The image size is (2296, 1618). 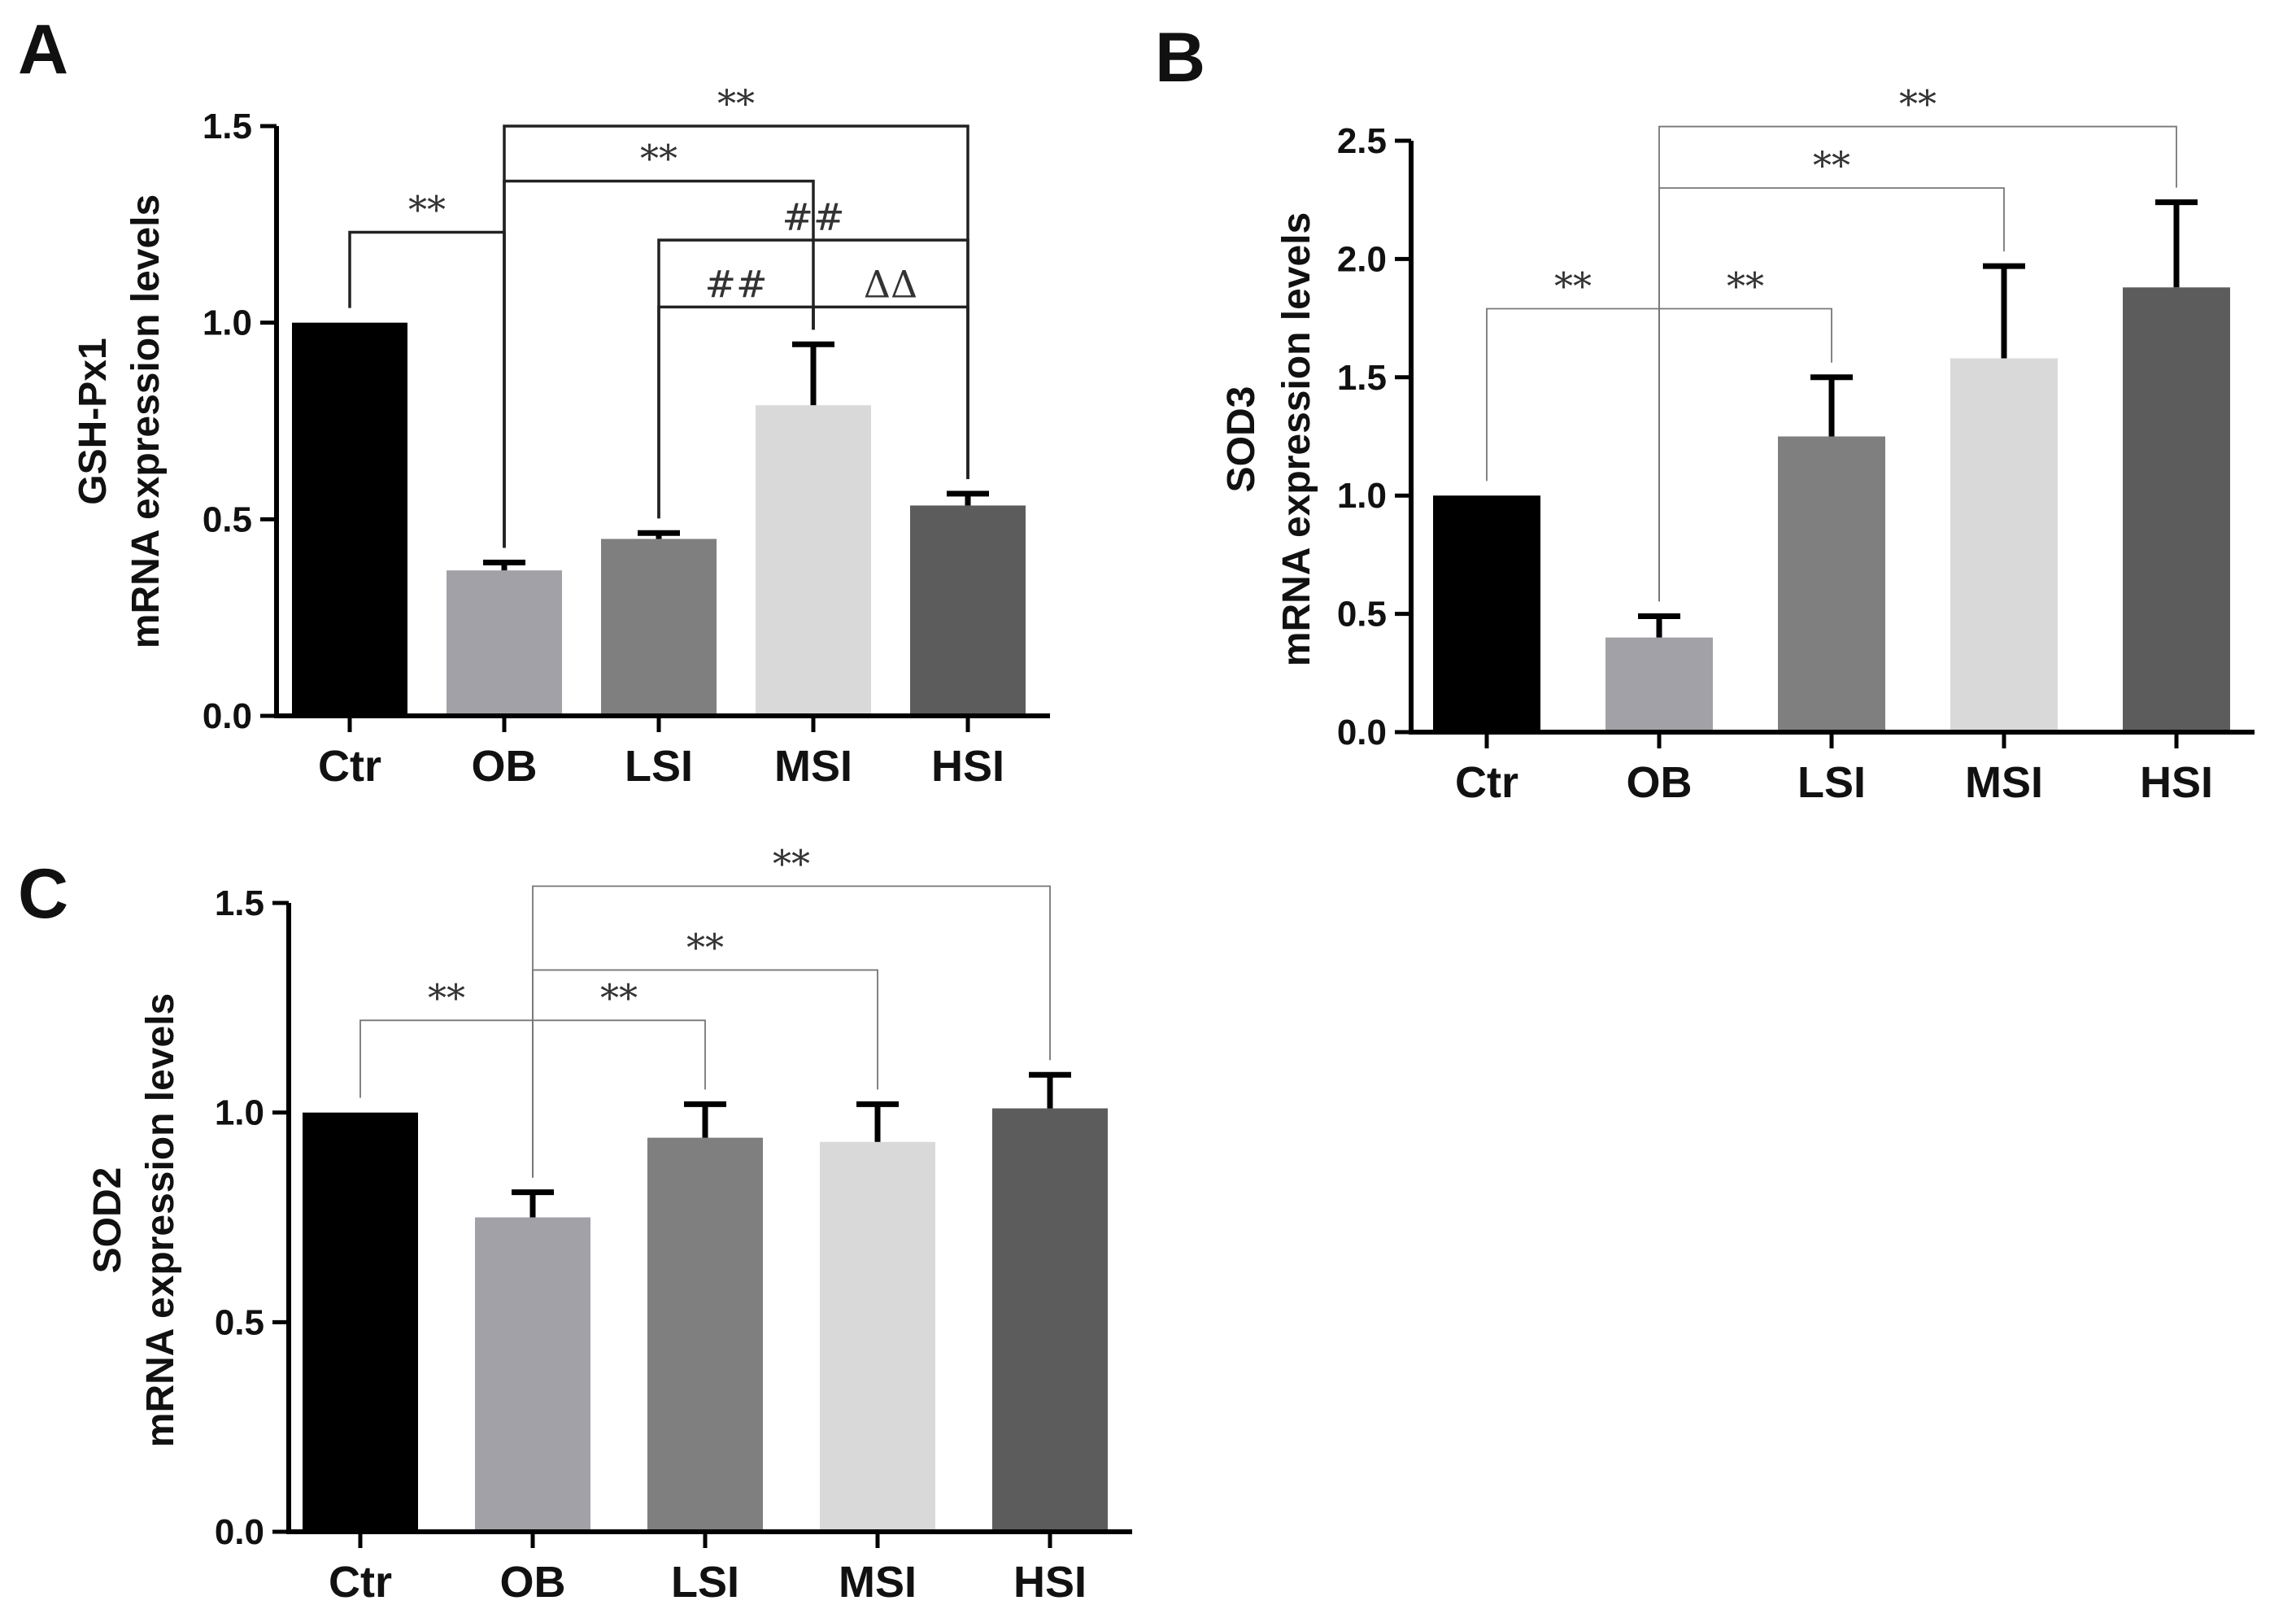 I want to click on panel-label-c: C, so click(x=43, y=894).